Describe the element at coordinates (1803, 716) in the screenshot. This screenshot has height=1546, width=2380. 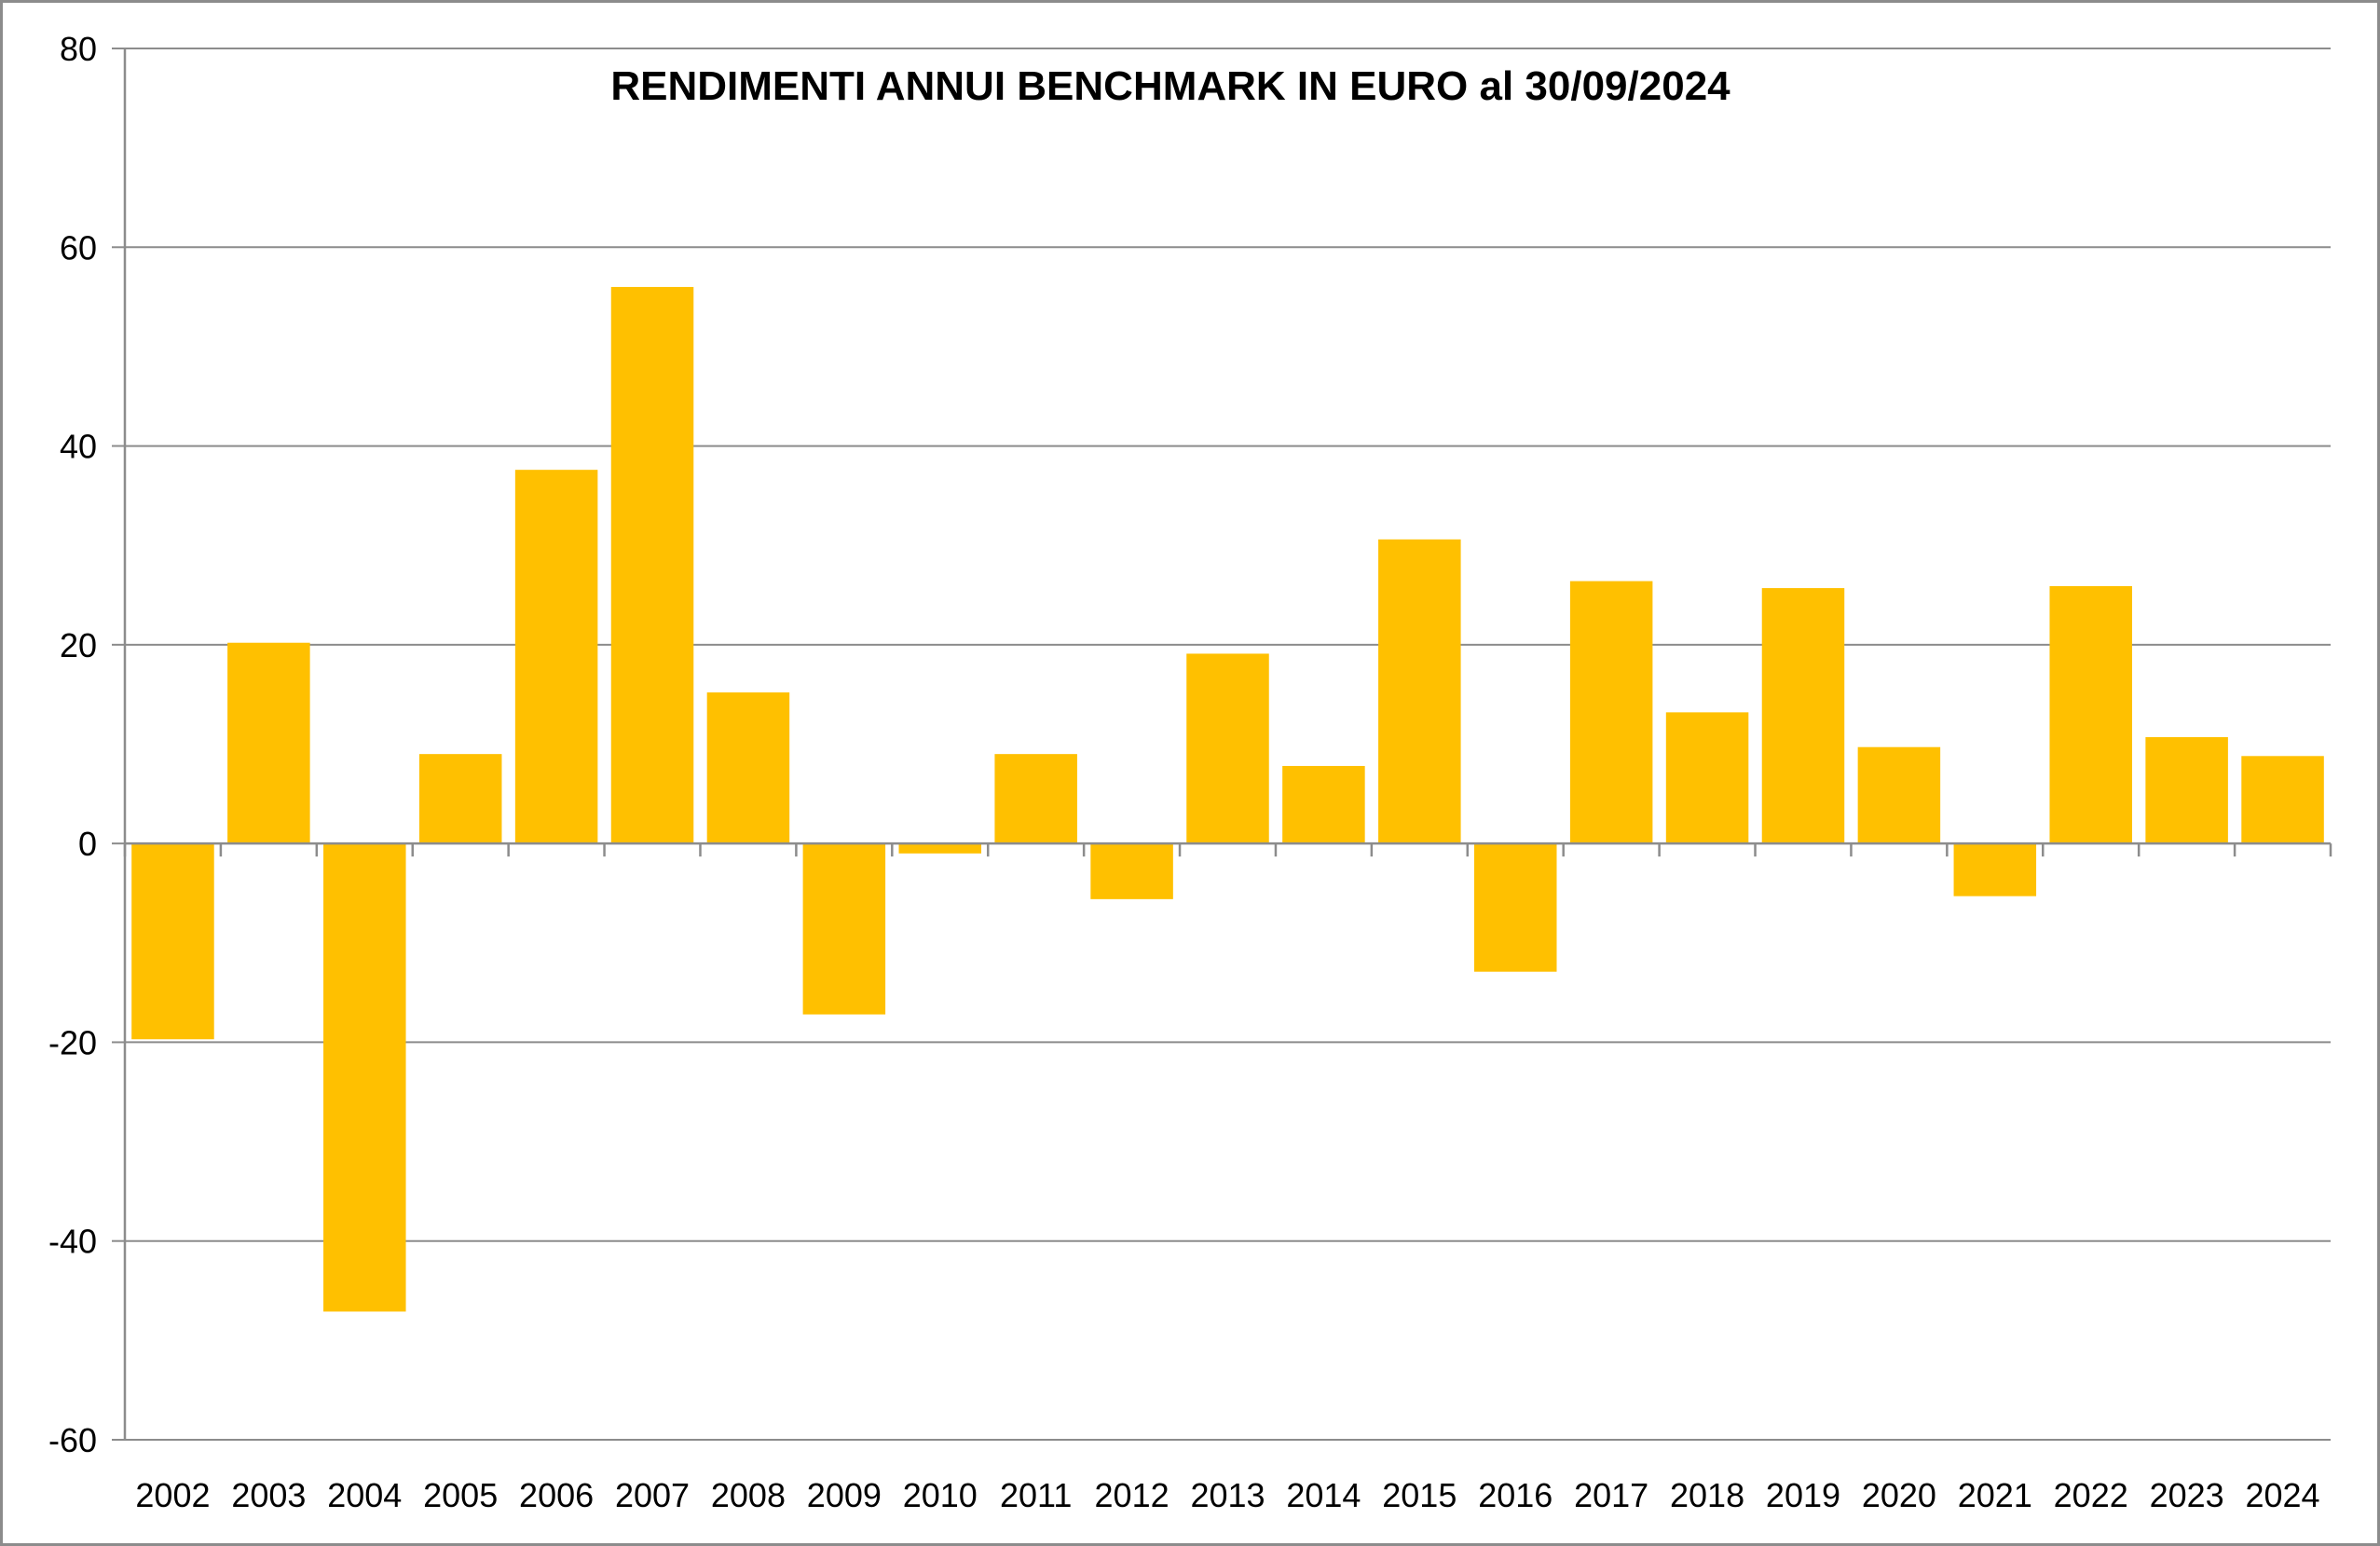
I see `bar-2019` at that location.